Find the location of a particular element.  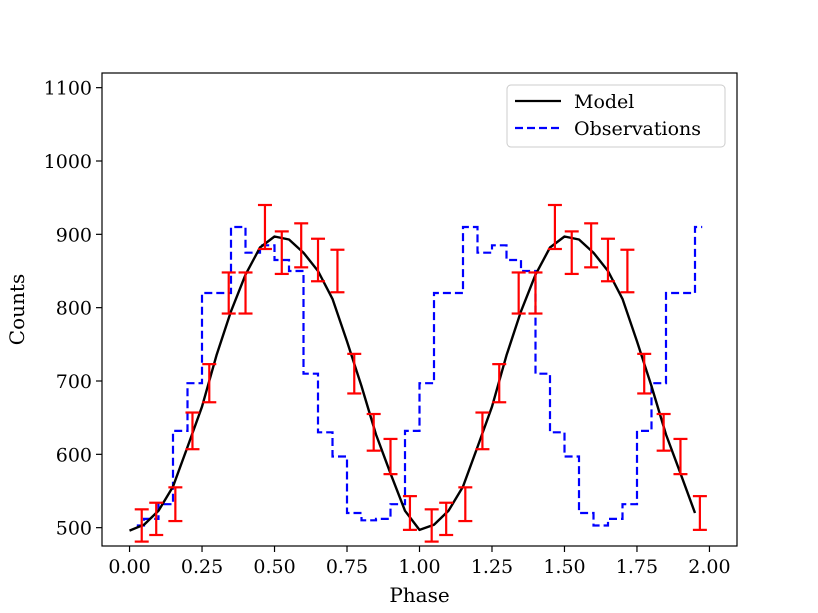

x-tick-label: 1.50 is located at coordinates (564, 567).